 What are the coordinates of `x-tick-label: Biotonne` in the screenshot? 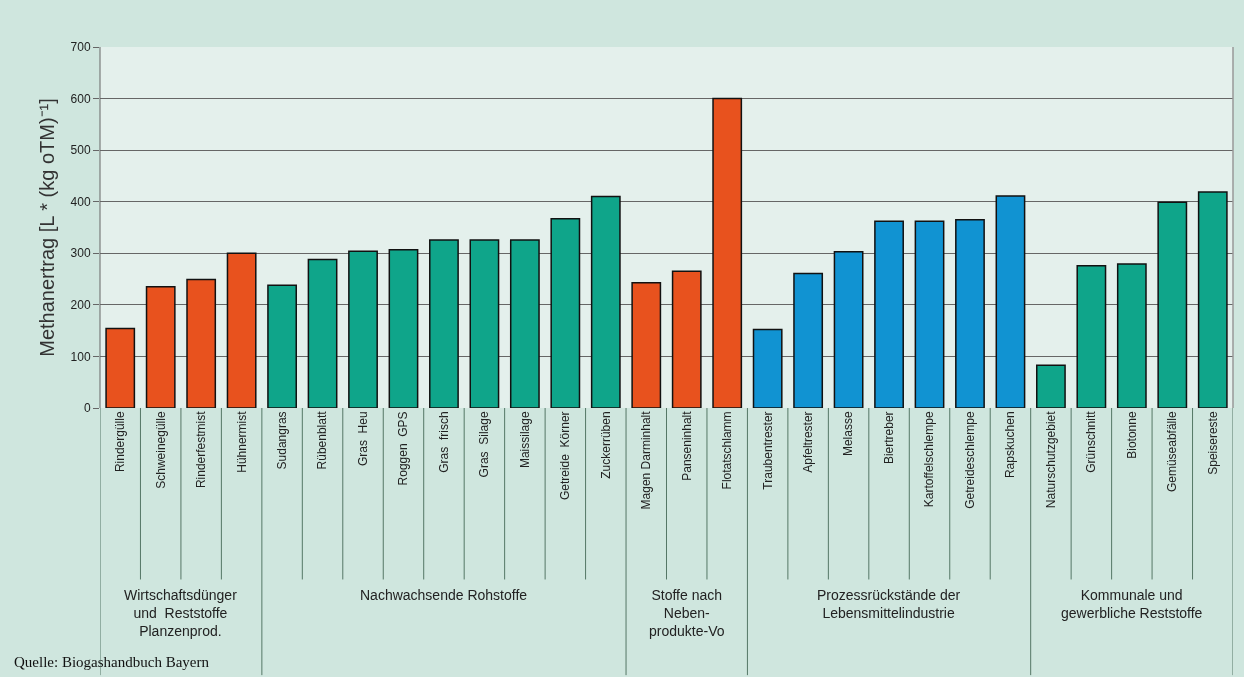 It's located at (1131, 435).